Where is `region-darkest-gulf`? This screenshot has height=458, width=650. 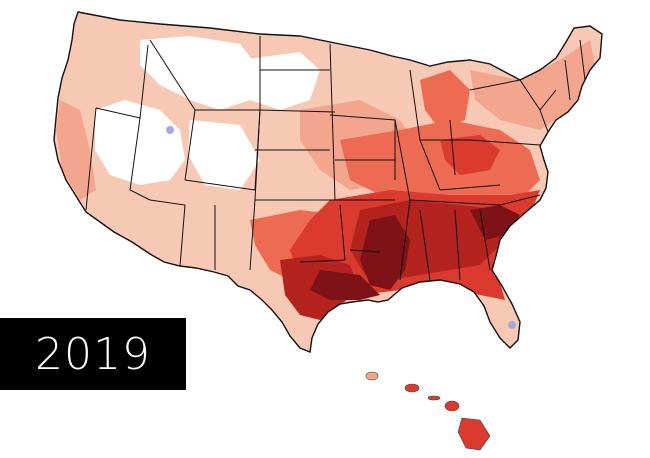 region-darkest-gulf is located at coordinates (345, 285).